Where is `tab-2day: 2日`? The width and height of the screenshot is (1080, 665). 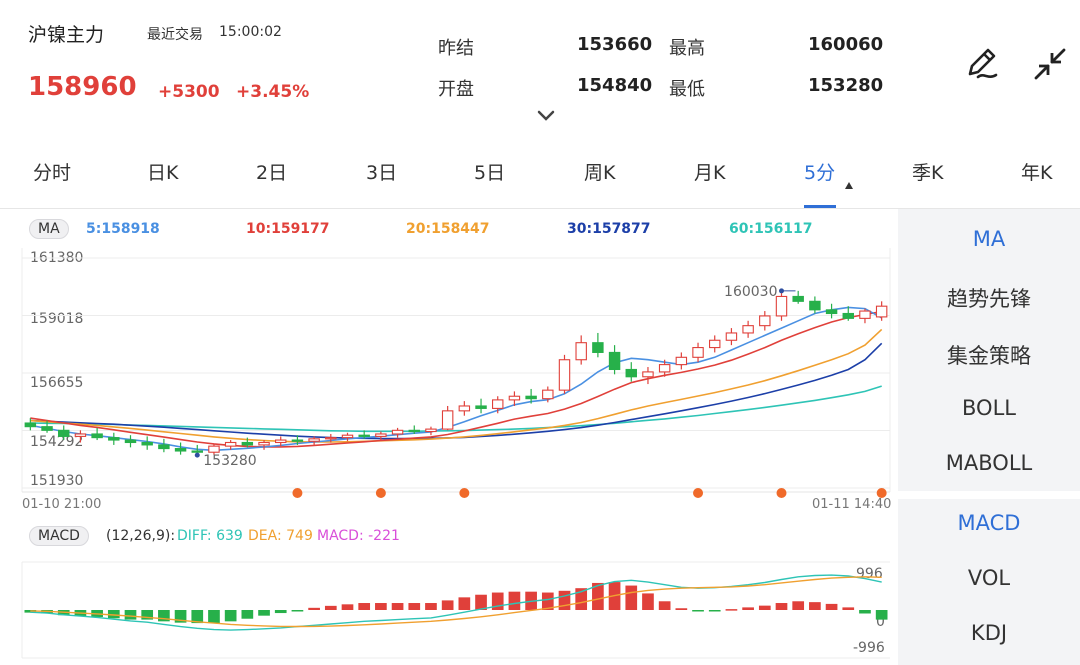
tab-2day: 2日 is located at coordinates (272, 173).